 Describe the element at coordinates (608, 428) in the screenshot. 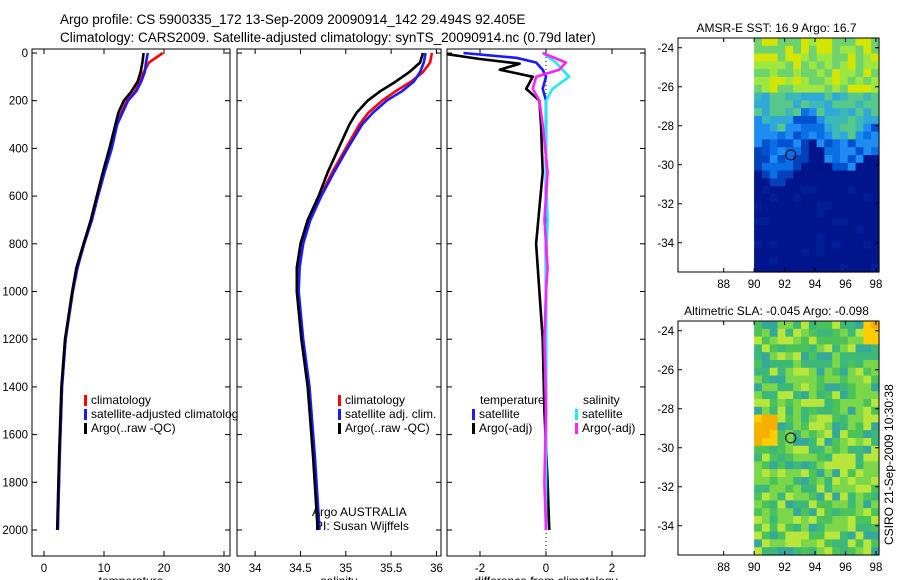

I see `diff-legend-sal-argo-label: Argo(-adj)` at that location.